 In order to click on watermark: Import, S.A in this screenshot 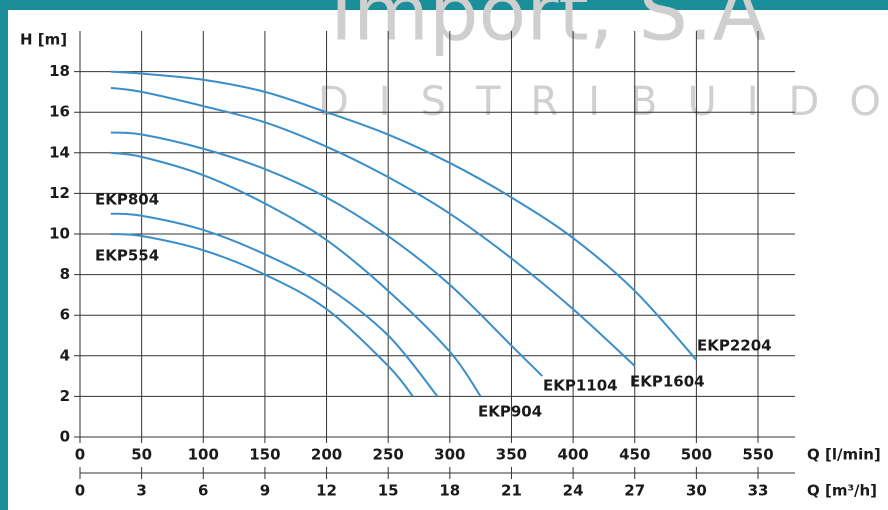, I will do `click(548, 29)`.